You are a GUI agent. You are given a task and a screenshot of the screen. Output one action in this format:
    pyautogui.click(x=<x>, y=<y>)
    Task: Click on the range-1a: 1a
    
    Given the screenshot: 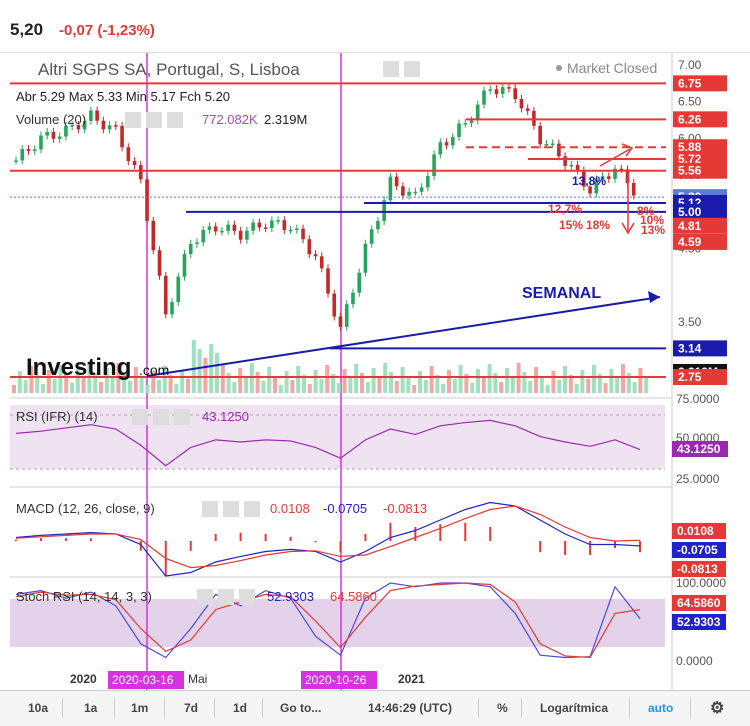 What is the action you would take?
    pyautogui.click(x=91, y=708)
    